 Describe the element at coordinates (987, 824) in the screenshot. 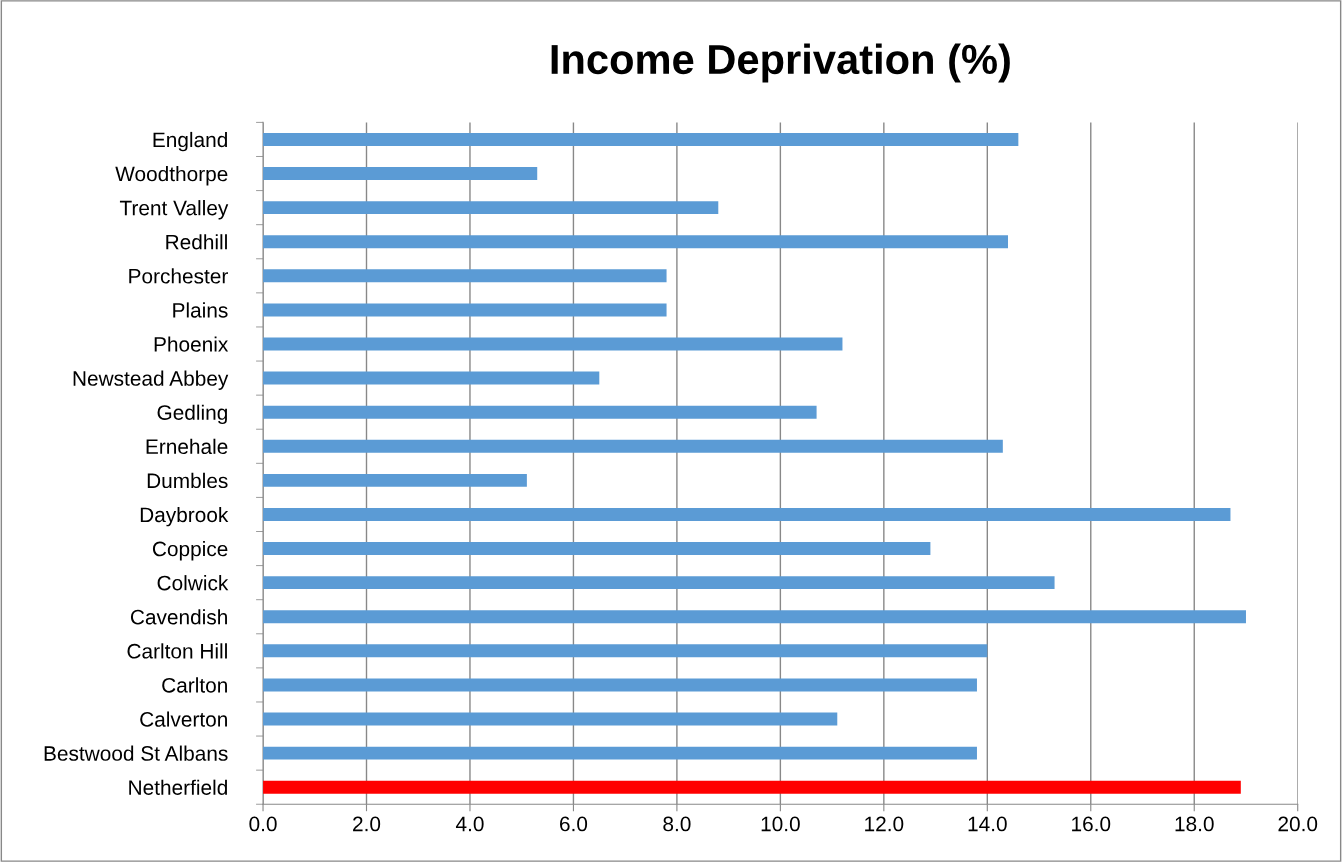

I see `x-tick-label: 14.0` at that location.